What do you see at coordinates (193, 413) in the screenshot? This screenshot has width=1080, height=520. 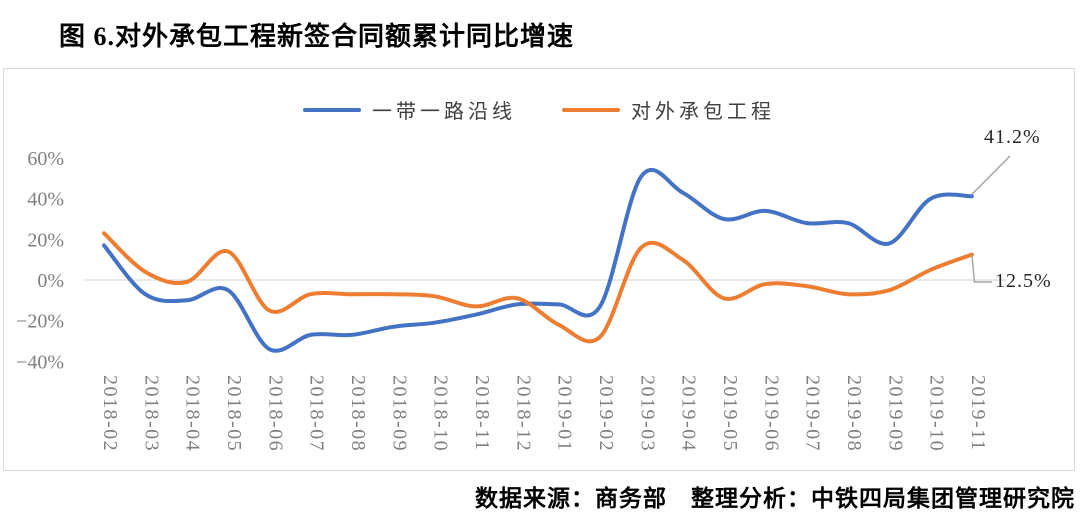 I see `x-tick-label: 2018-04` at bounding box center [193, 413].